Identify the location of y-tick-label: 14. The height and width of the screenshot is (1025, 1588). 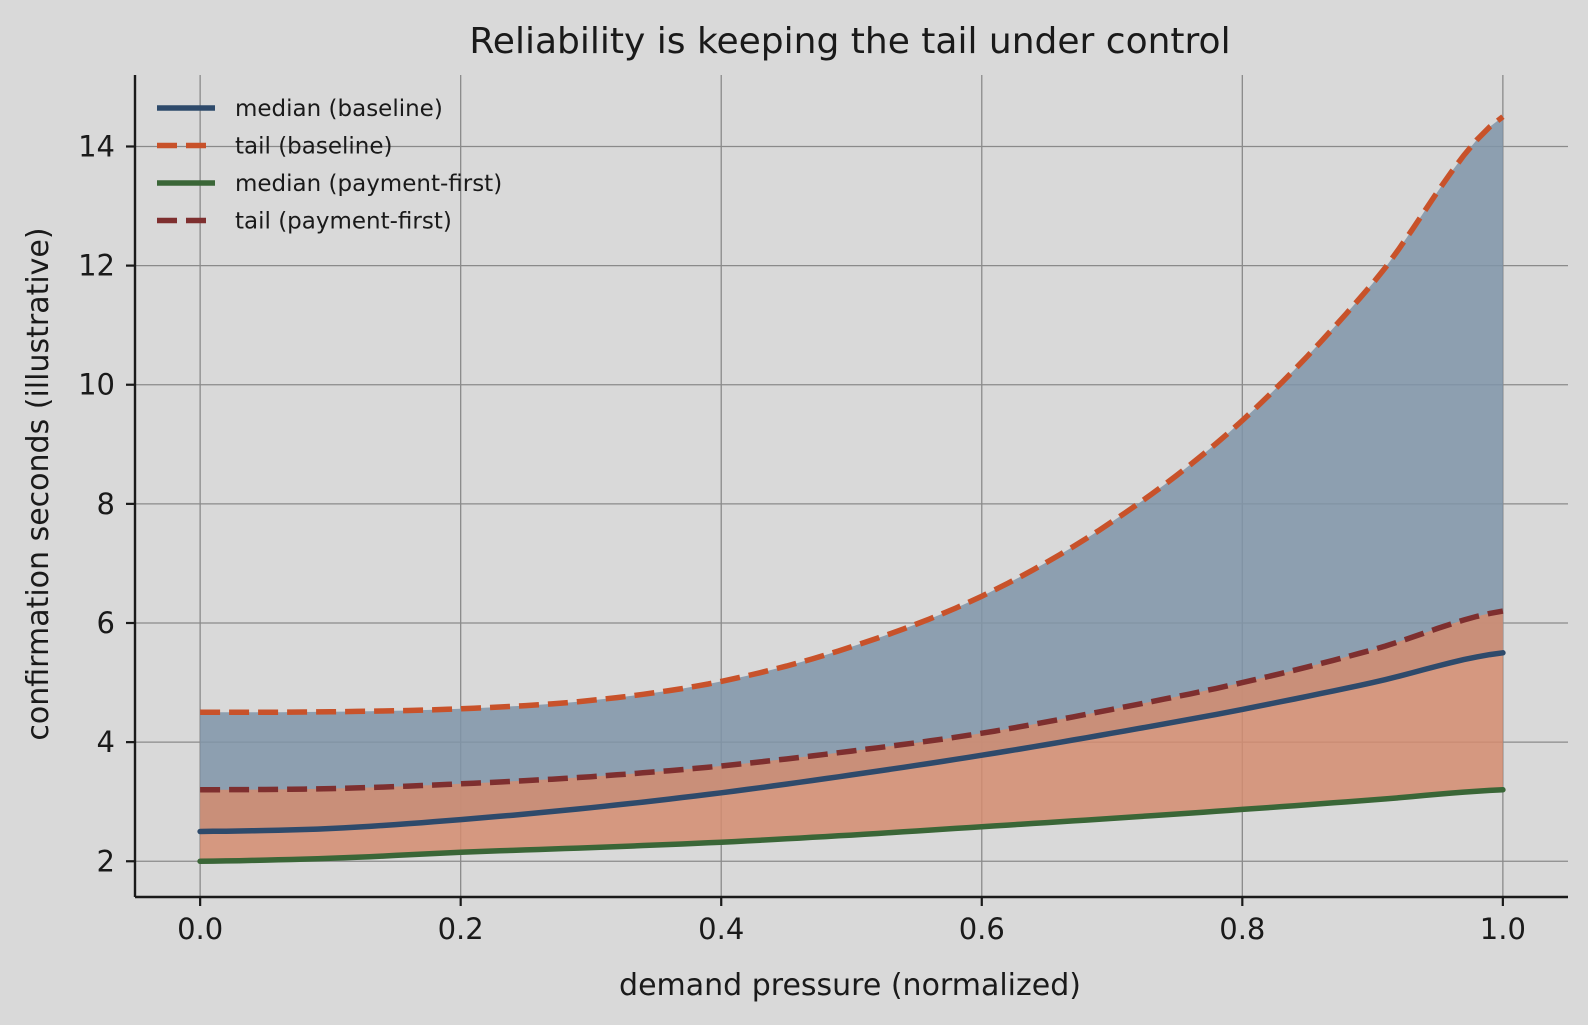
(96, 146).